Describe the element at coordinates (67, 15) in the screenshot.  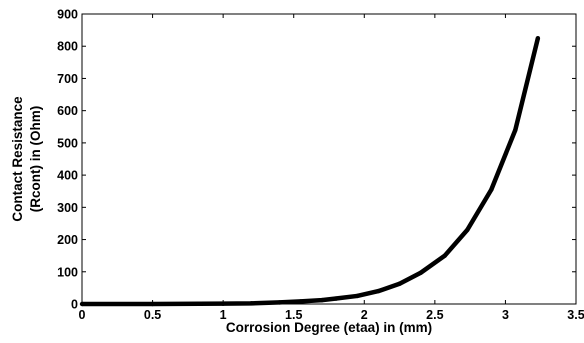
I see `y-tick-label: 900` at that location.